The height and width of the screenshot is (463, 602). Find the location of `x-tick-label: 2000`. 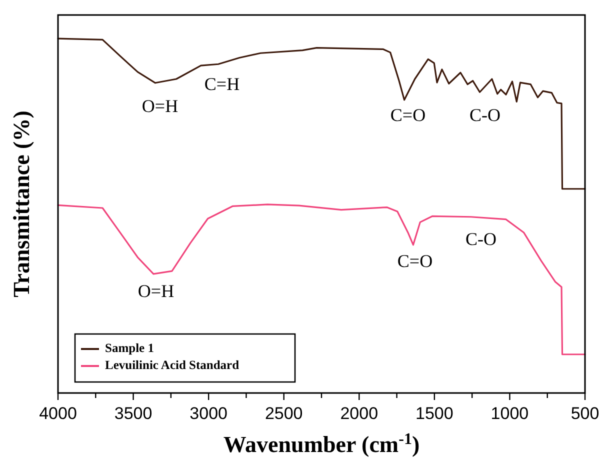

x-tick-label: 2000 is located at coordinates (359, 413).